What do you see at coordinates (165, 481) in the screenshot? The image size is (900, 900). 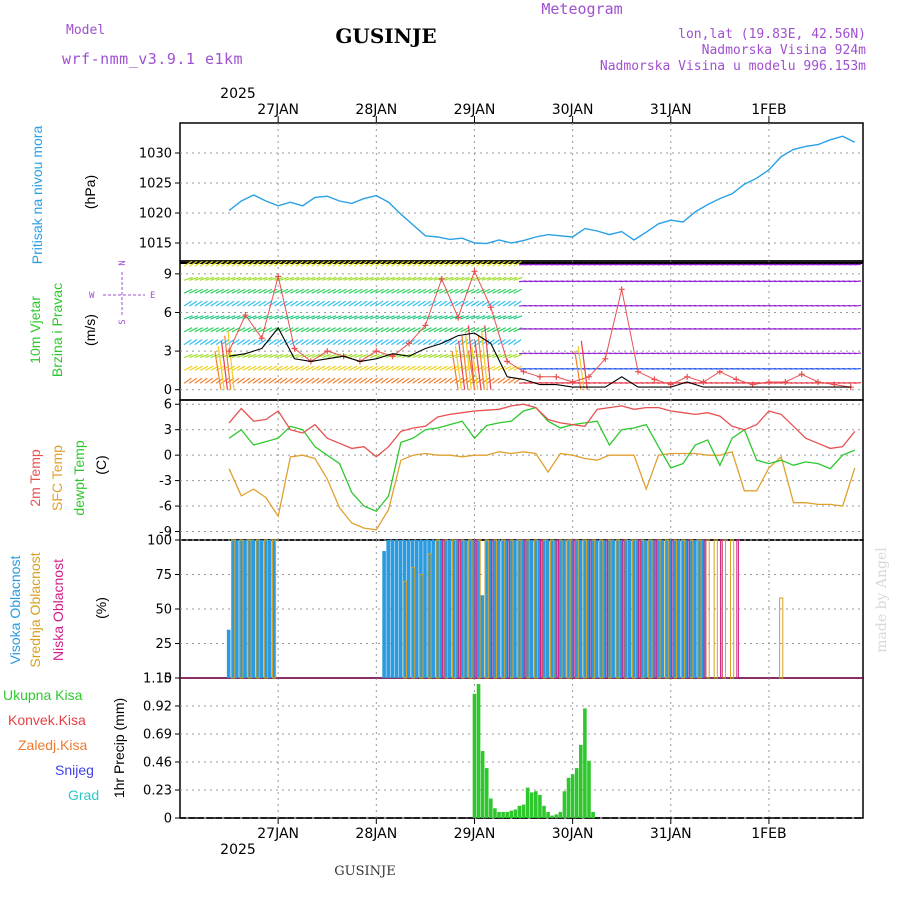 I see `ytick-label: -3` at bounding box center [165, 481].